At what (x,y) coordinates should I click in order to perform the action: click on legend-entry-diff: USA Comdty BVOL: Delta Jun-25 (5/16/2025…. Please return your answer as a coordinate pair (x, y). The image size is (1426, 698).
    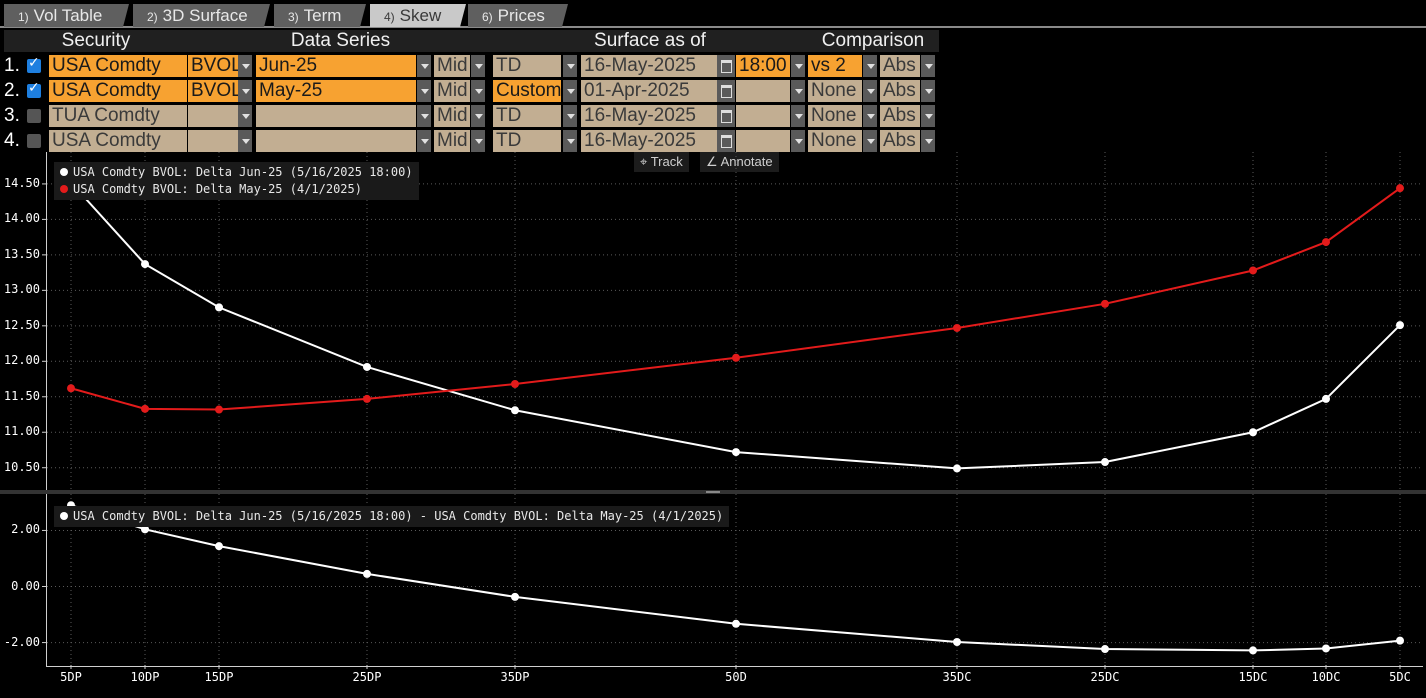
    Looking at the image, I should click on (391, 516).